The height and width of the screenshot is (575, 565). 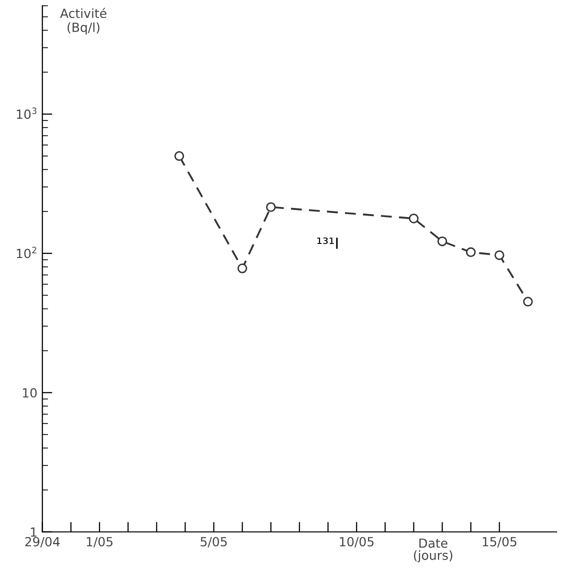 I want to click on x-tick-label: 15/05, so click(x=499, y=542).